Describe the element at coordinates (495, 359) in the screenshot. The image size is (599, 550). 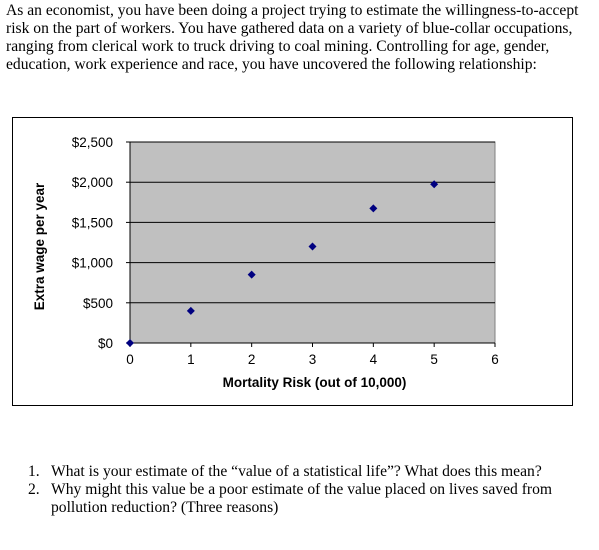
I see `x-tick-label: 6` at that location.